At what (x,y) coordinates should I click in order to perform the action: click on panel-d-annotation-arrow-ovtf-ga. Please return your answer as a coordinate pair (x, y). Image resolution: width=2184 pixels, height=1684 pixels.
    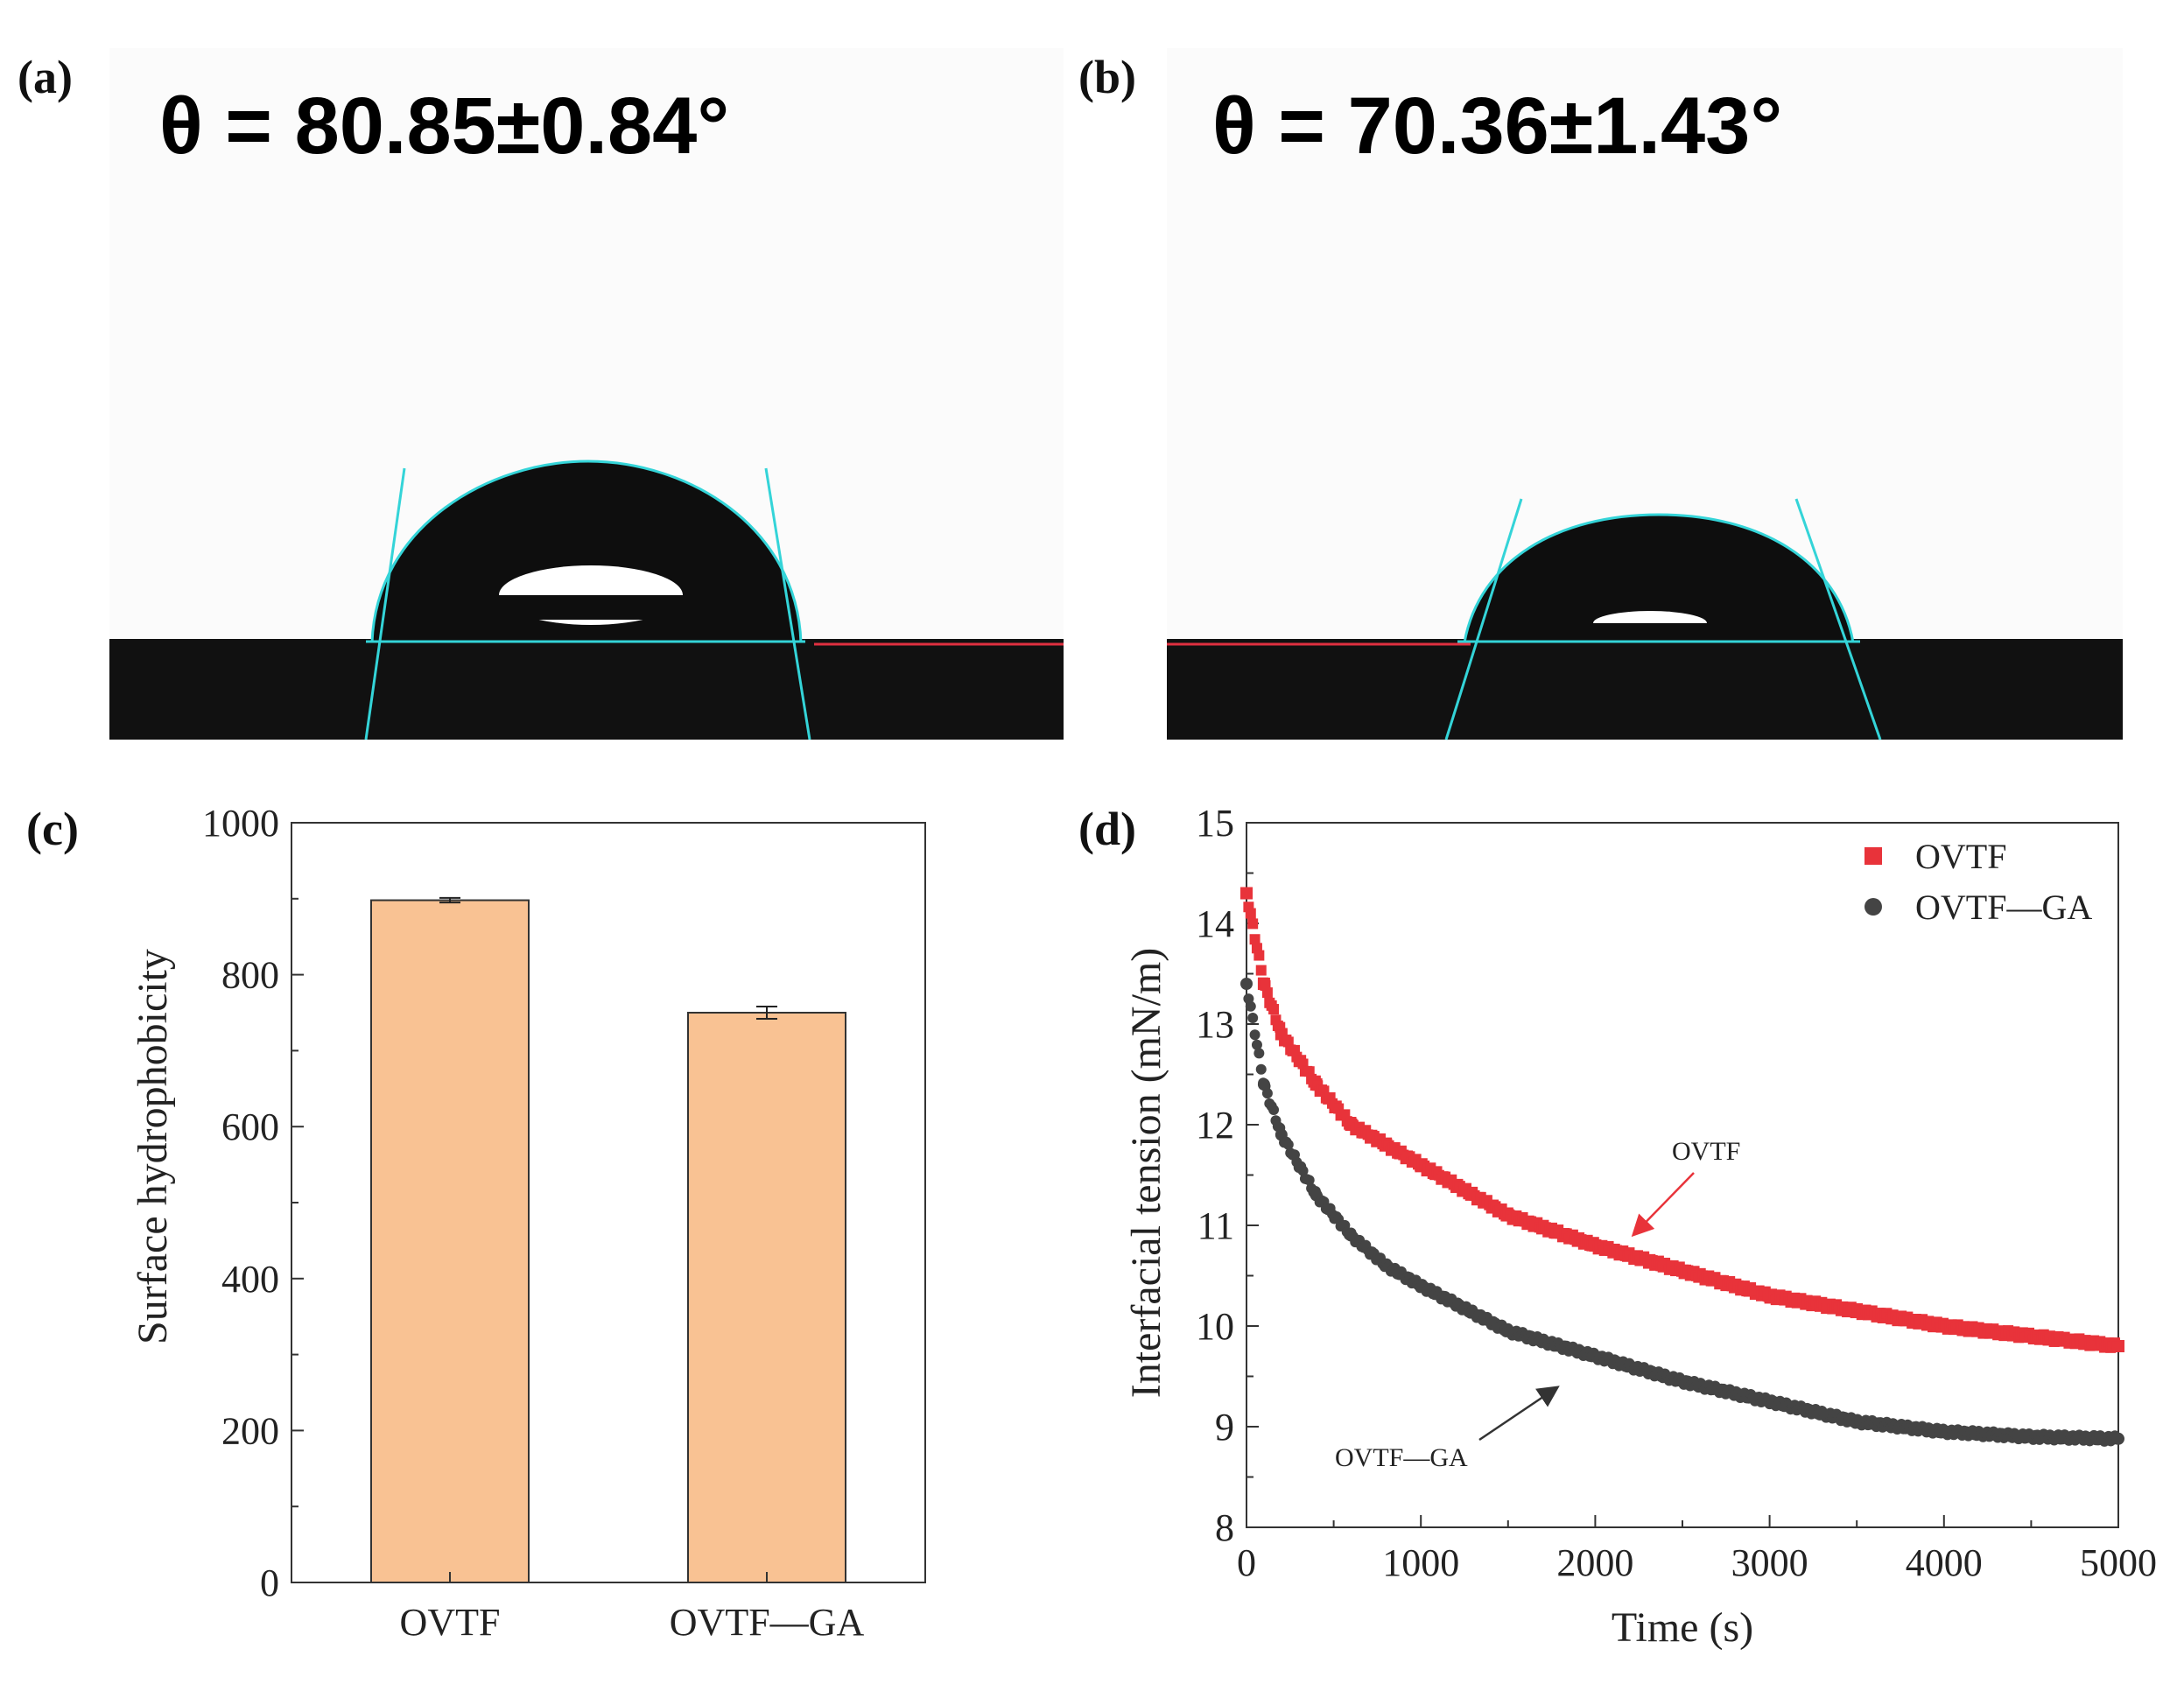
    Looking at the image, I should click on (1519, 1414).